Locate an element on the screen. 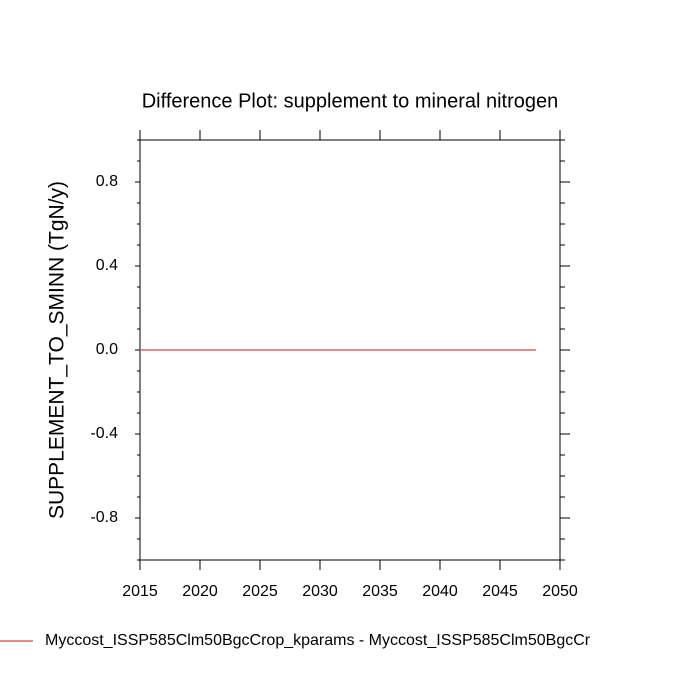 The height and width of the screenshot is (700, 700). y-tick-label: 0.0 is located at coordinates (107, 349).